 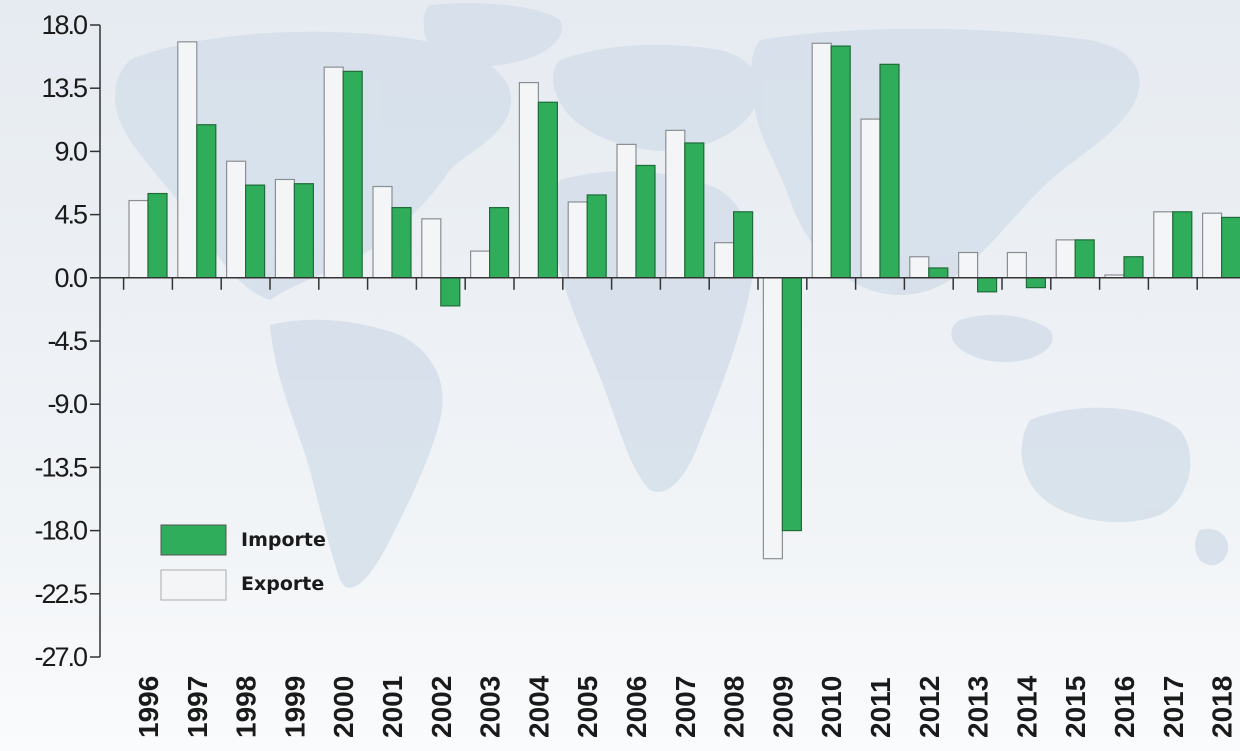 What do you see at coordinates (283, 540) in the screenshot?
I see `legend-label-importe: Importe` at bounding box center [283, 540].